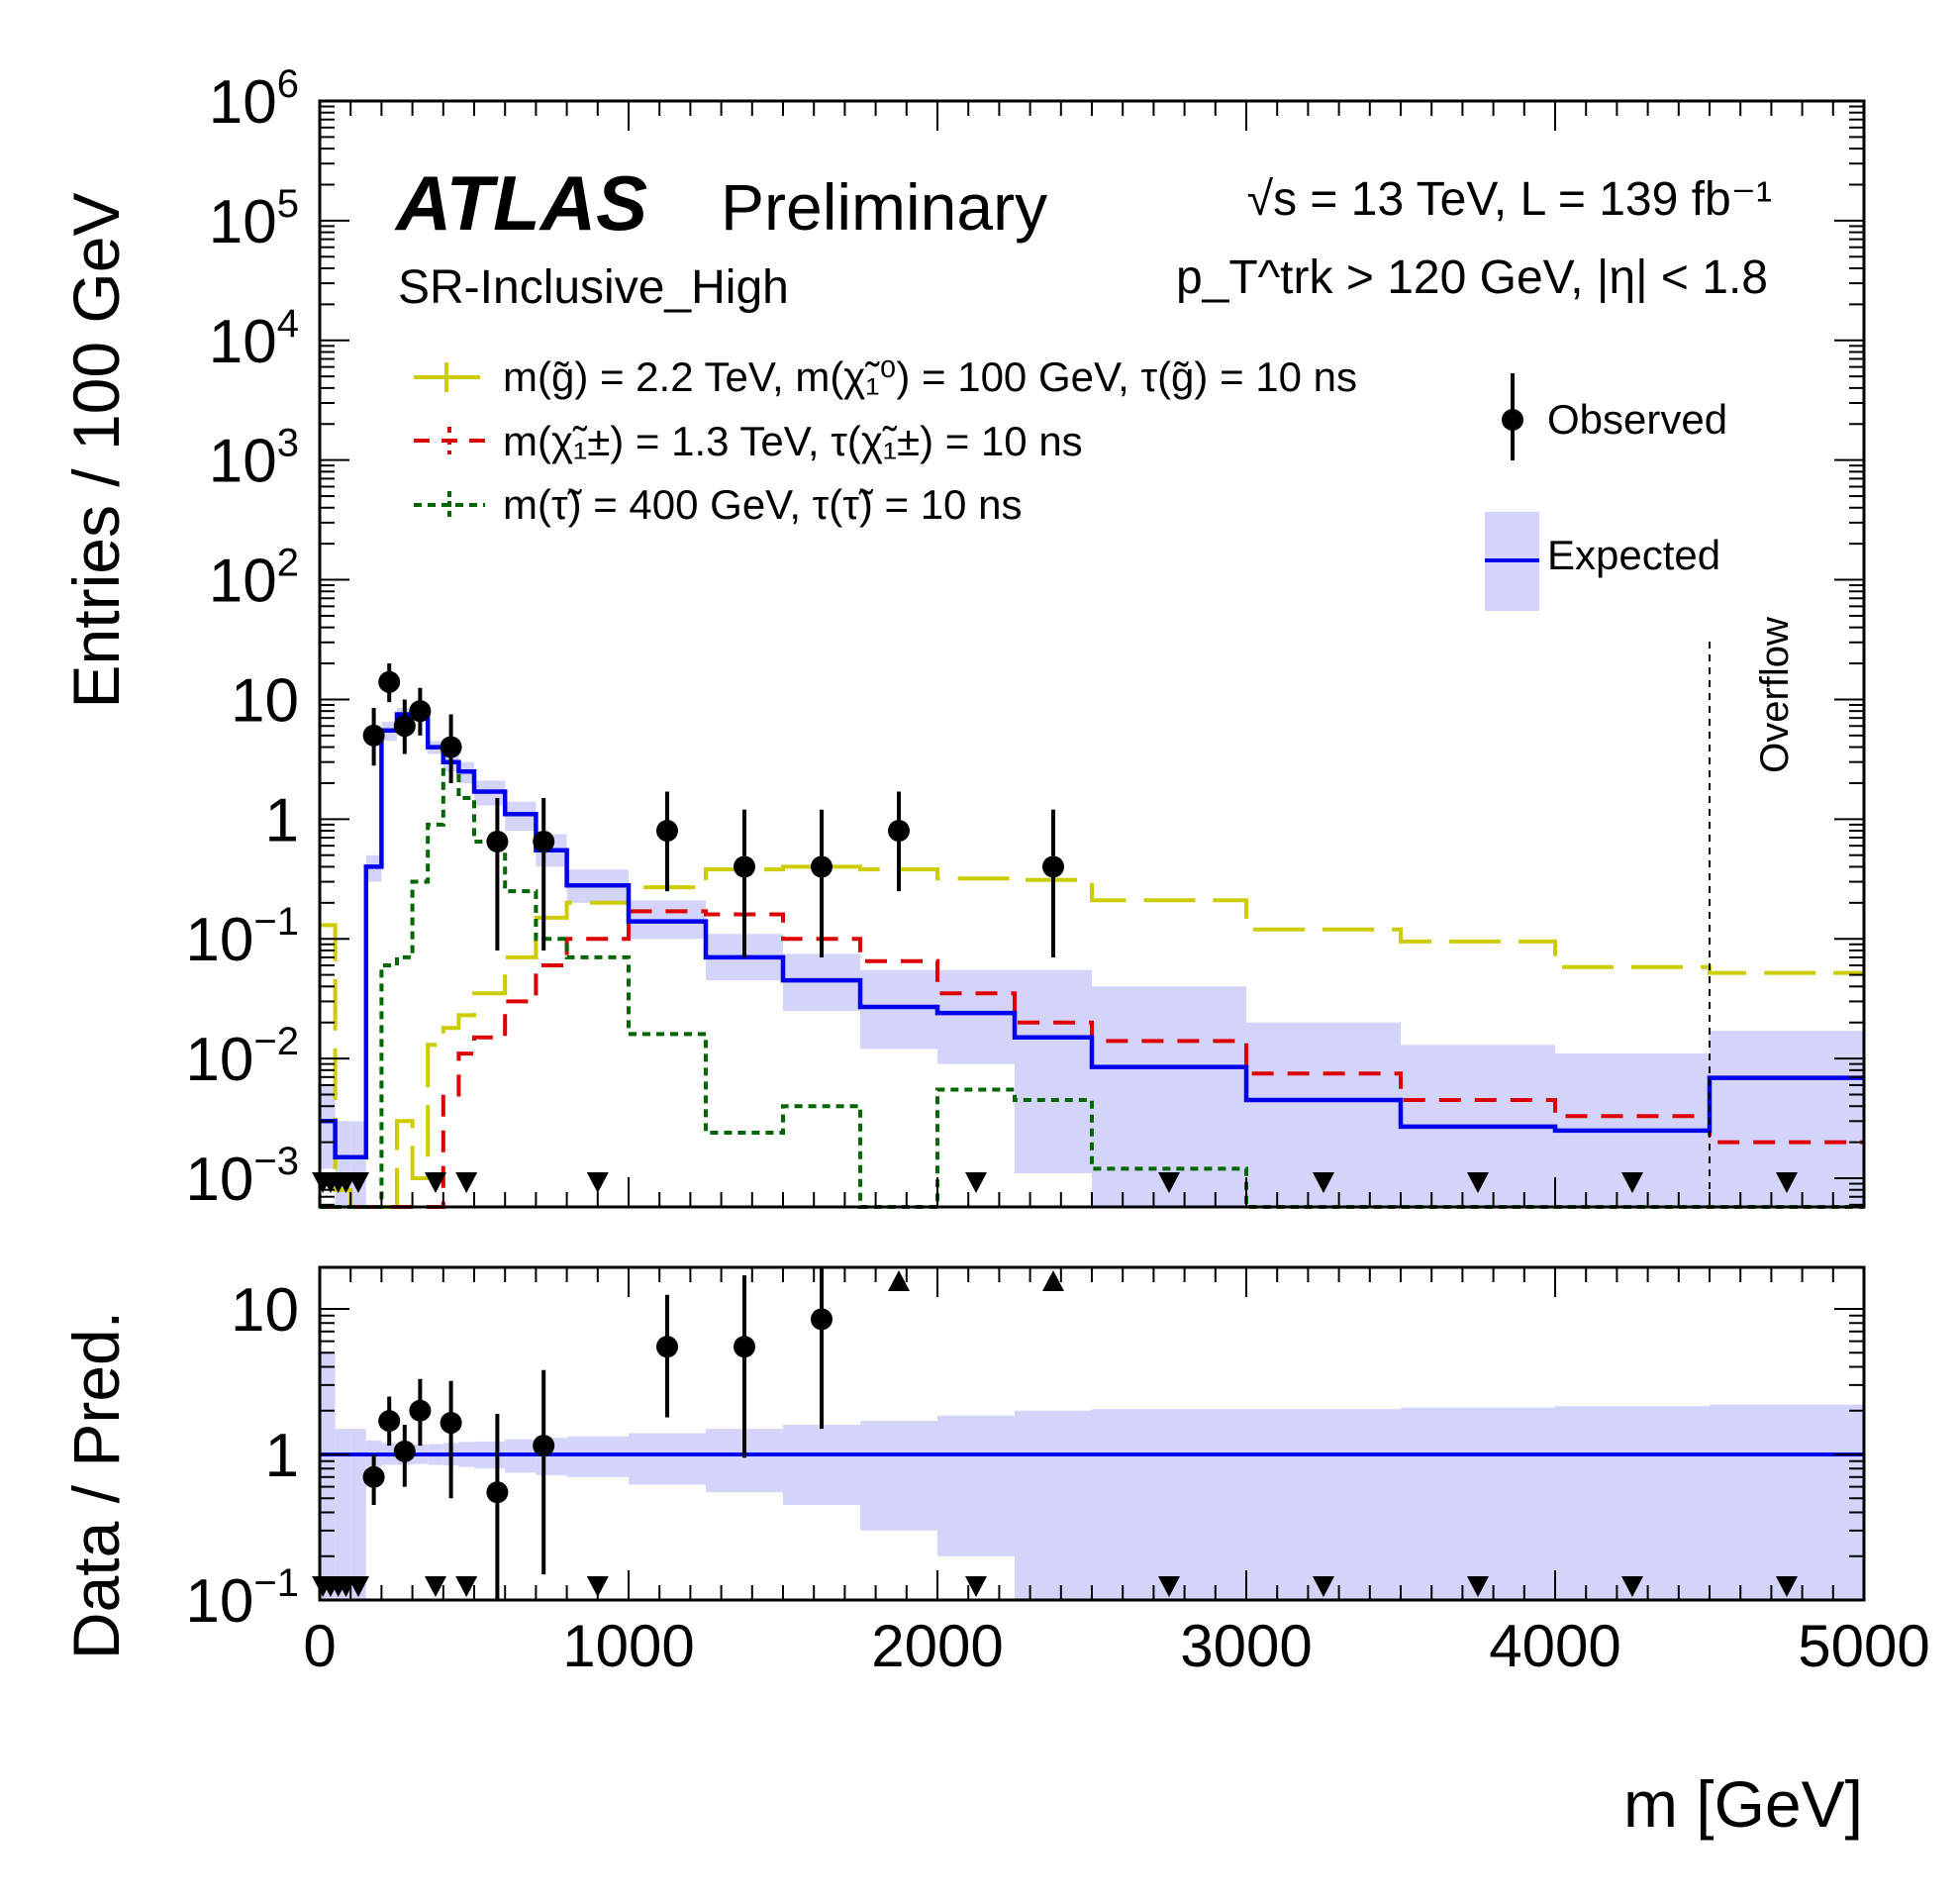  I want to click on x-tick-label: 5000, so click(1863, 1646).